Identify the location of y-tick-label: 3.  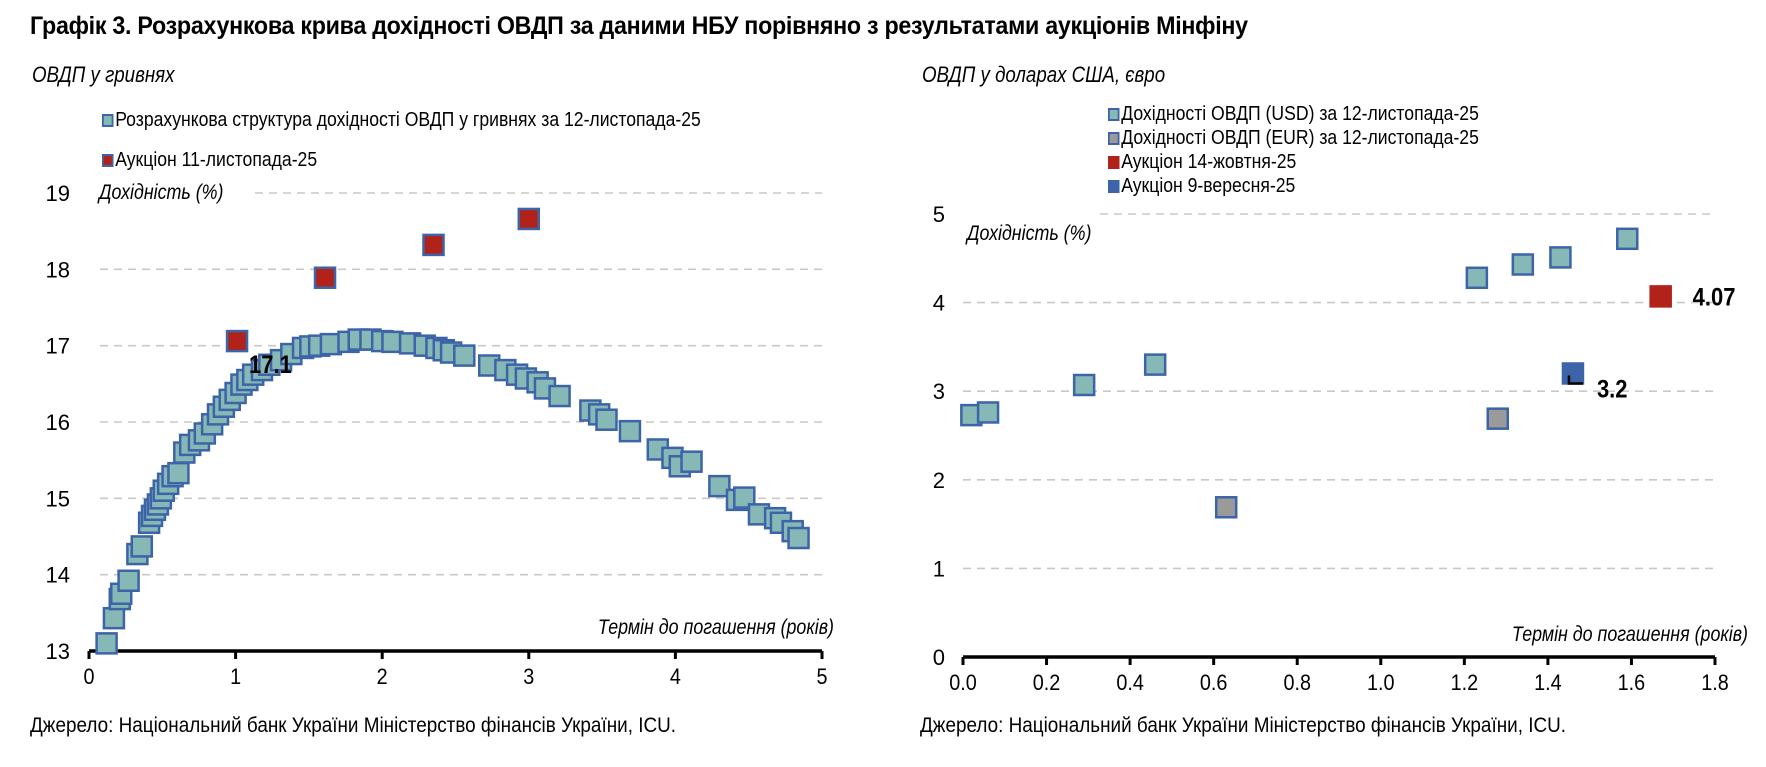
(939, 391).